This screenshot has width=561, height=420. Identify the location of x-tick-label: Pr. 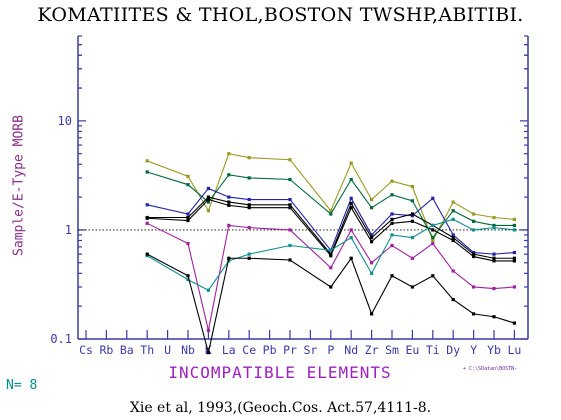
(290, 350).